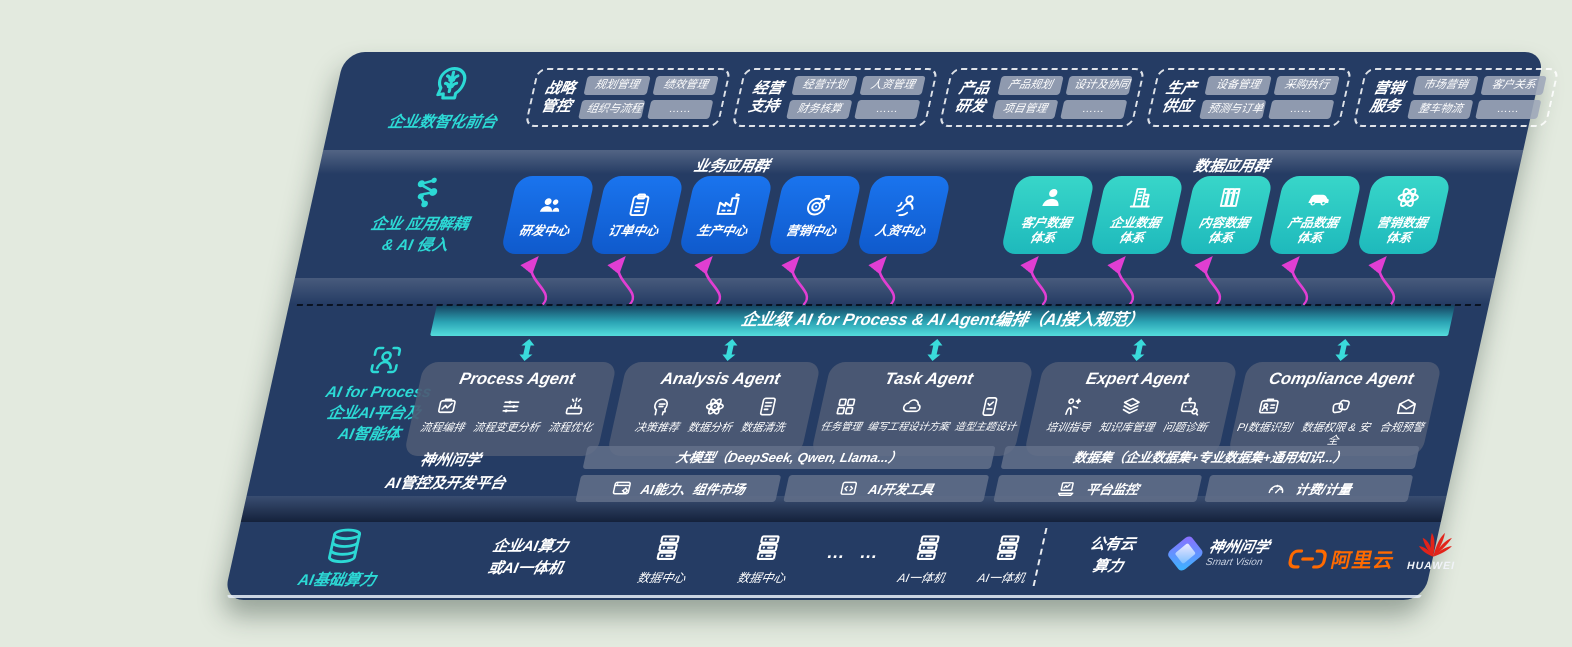 Image resolution: width=1572 pixels, height=647 pixels. Describe the element at coordinates (1277, 488) in the screenshot. I see `metering-icon` at that location.